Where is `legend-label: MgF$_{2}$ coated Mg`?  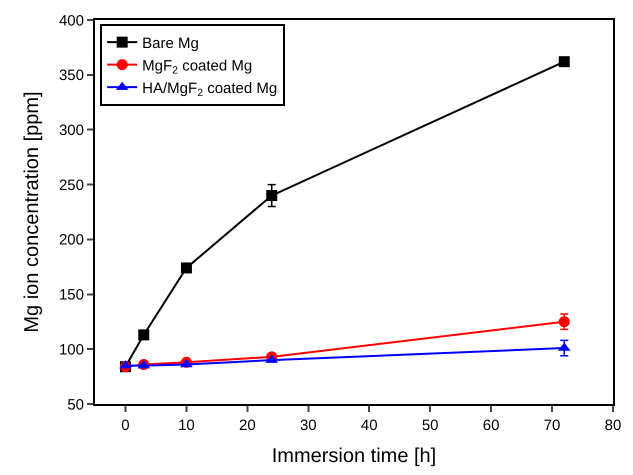 legend-label: MgF$_{2}$ coated Mg is located at coordinates (197, 67).